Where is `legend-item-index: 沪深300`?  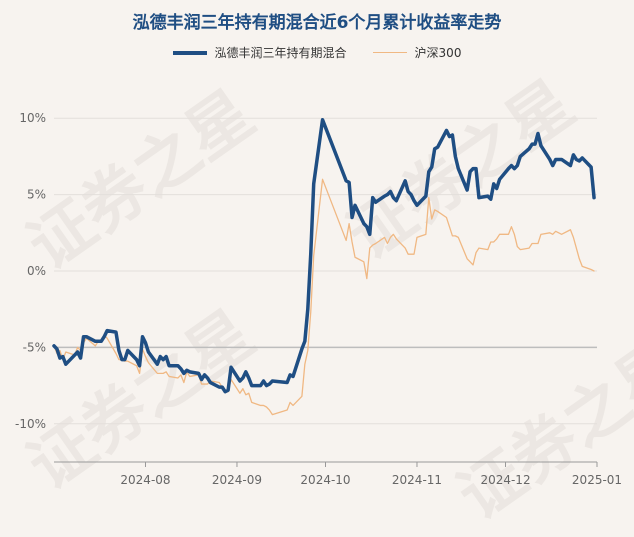
legend-item-index: 沪深300 is located at coordinates (417, 52).